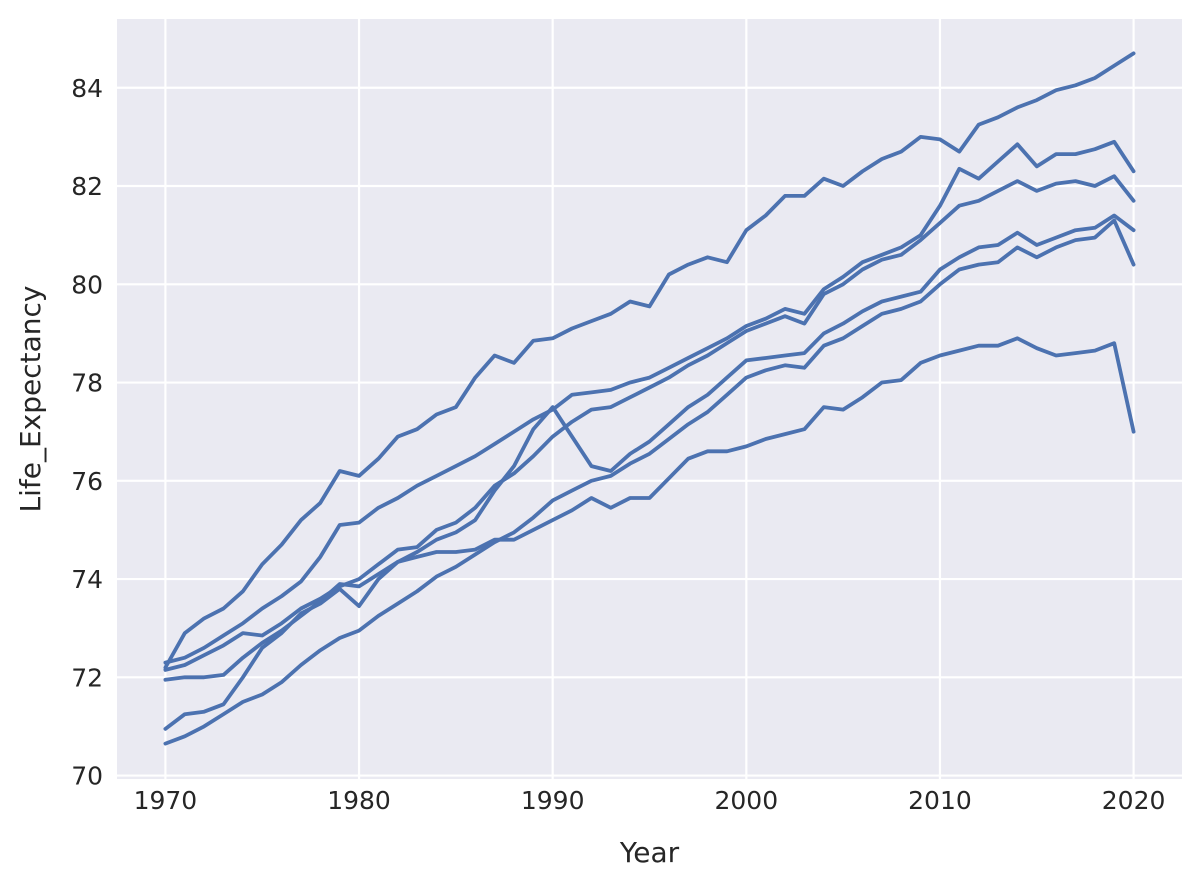 This screenshot has height=890, width=1198. I want to click on y-tick-label: 84, so click(87, 88).